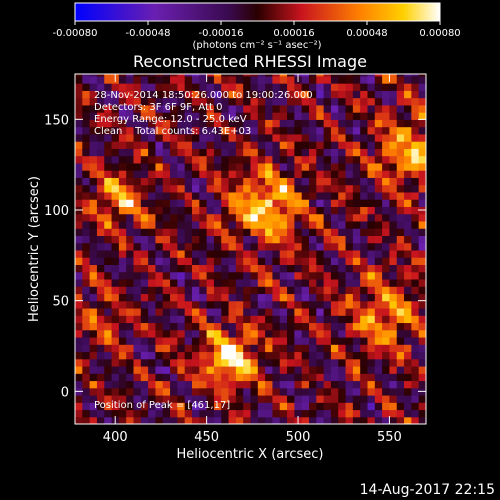  I want to click on x-tick-label: 500, so click(298, 437).